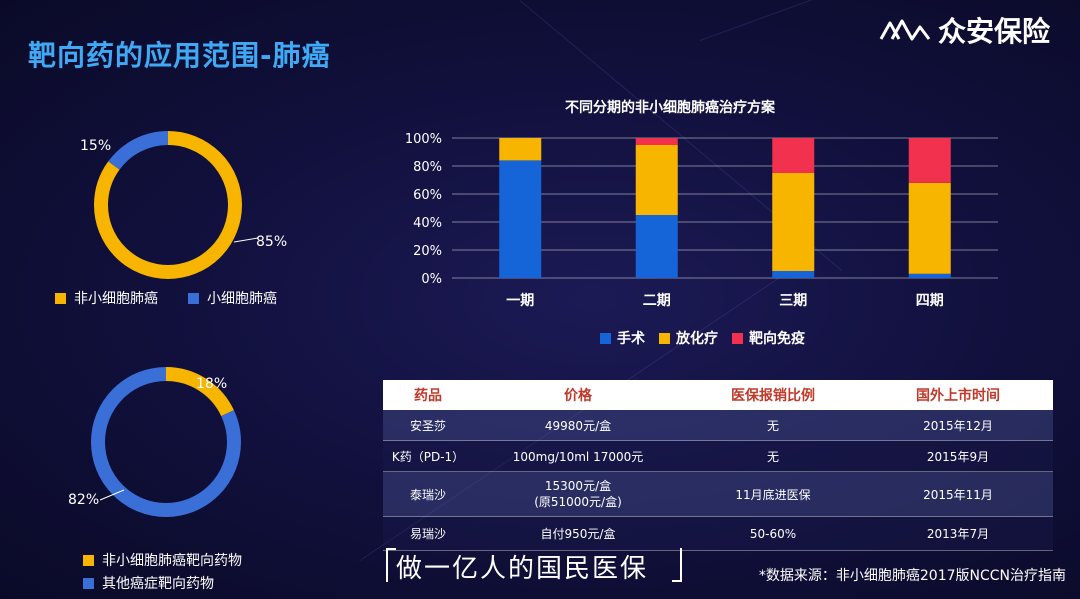 The image size is (1080, 599). Describe the element at coordinates (958, 456) in the screenshot. I see `launch-date-cell: 2015年9月` at that location.